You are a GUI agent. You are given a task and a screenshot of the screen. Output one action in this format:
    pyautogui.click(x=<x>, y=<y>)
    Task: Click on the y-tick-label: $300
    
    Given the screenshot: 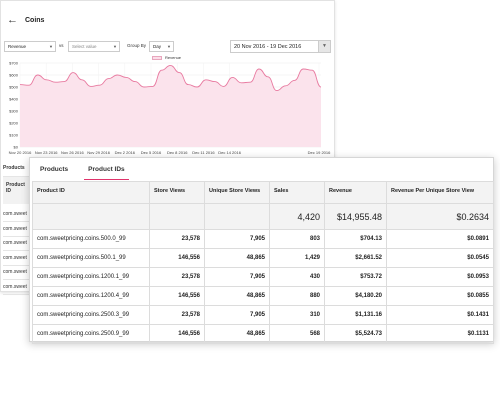 What is the action you would take?
    pyautogui.click(x=14, y=111)
    